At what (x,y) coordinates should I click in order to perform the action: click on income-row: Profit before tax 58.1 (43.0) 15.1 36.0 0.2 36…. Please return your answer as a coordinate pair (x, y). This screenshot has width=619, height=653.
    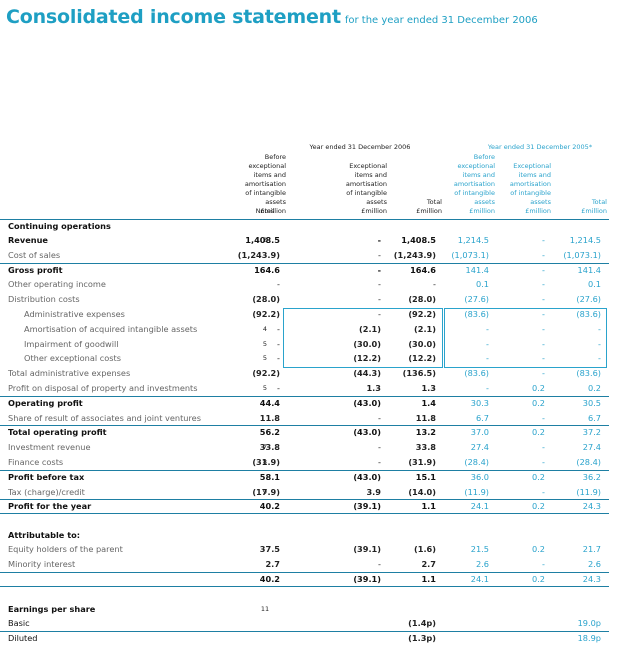
    Looking at the image, I should click on (309, 477).